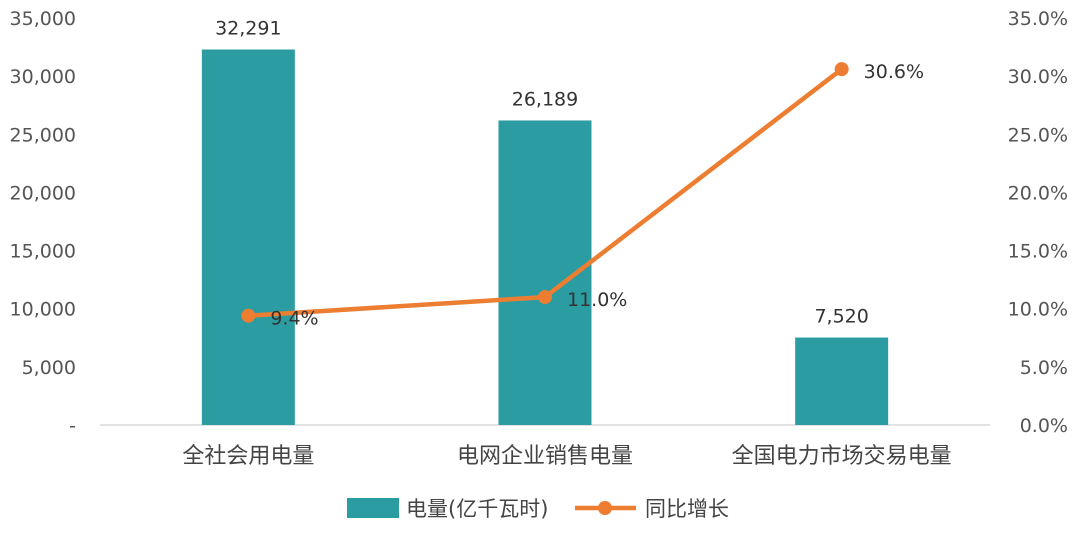 The width and height of the screenshot is (1080, 535). What do you see at coordinates (43, 19) in the screenshot?
I see `left-tick-label: 35,000` at bounding box center [43, 19].